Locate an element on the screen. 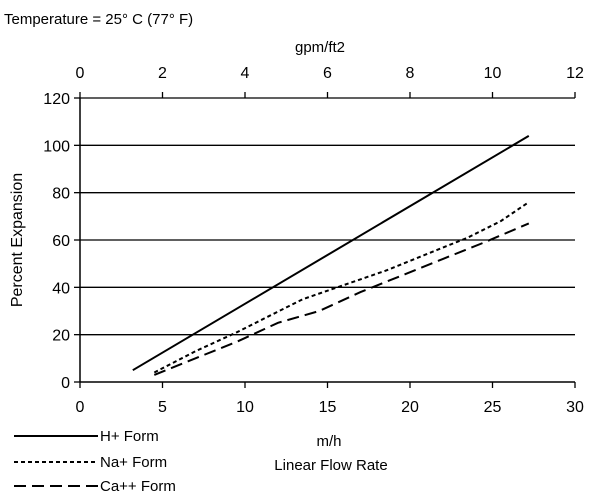  x-axis-ticks: 0 5 10 15 20 25 30 is located at coordinates (330, 399).